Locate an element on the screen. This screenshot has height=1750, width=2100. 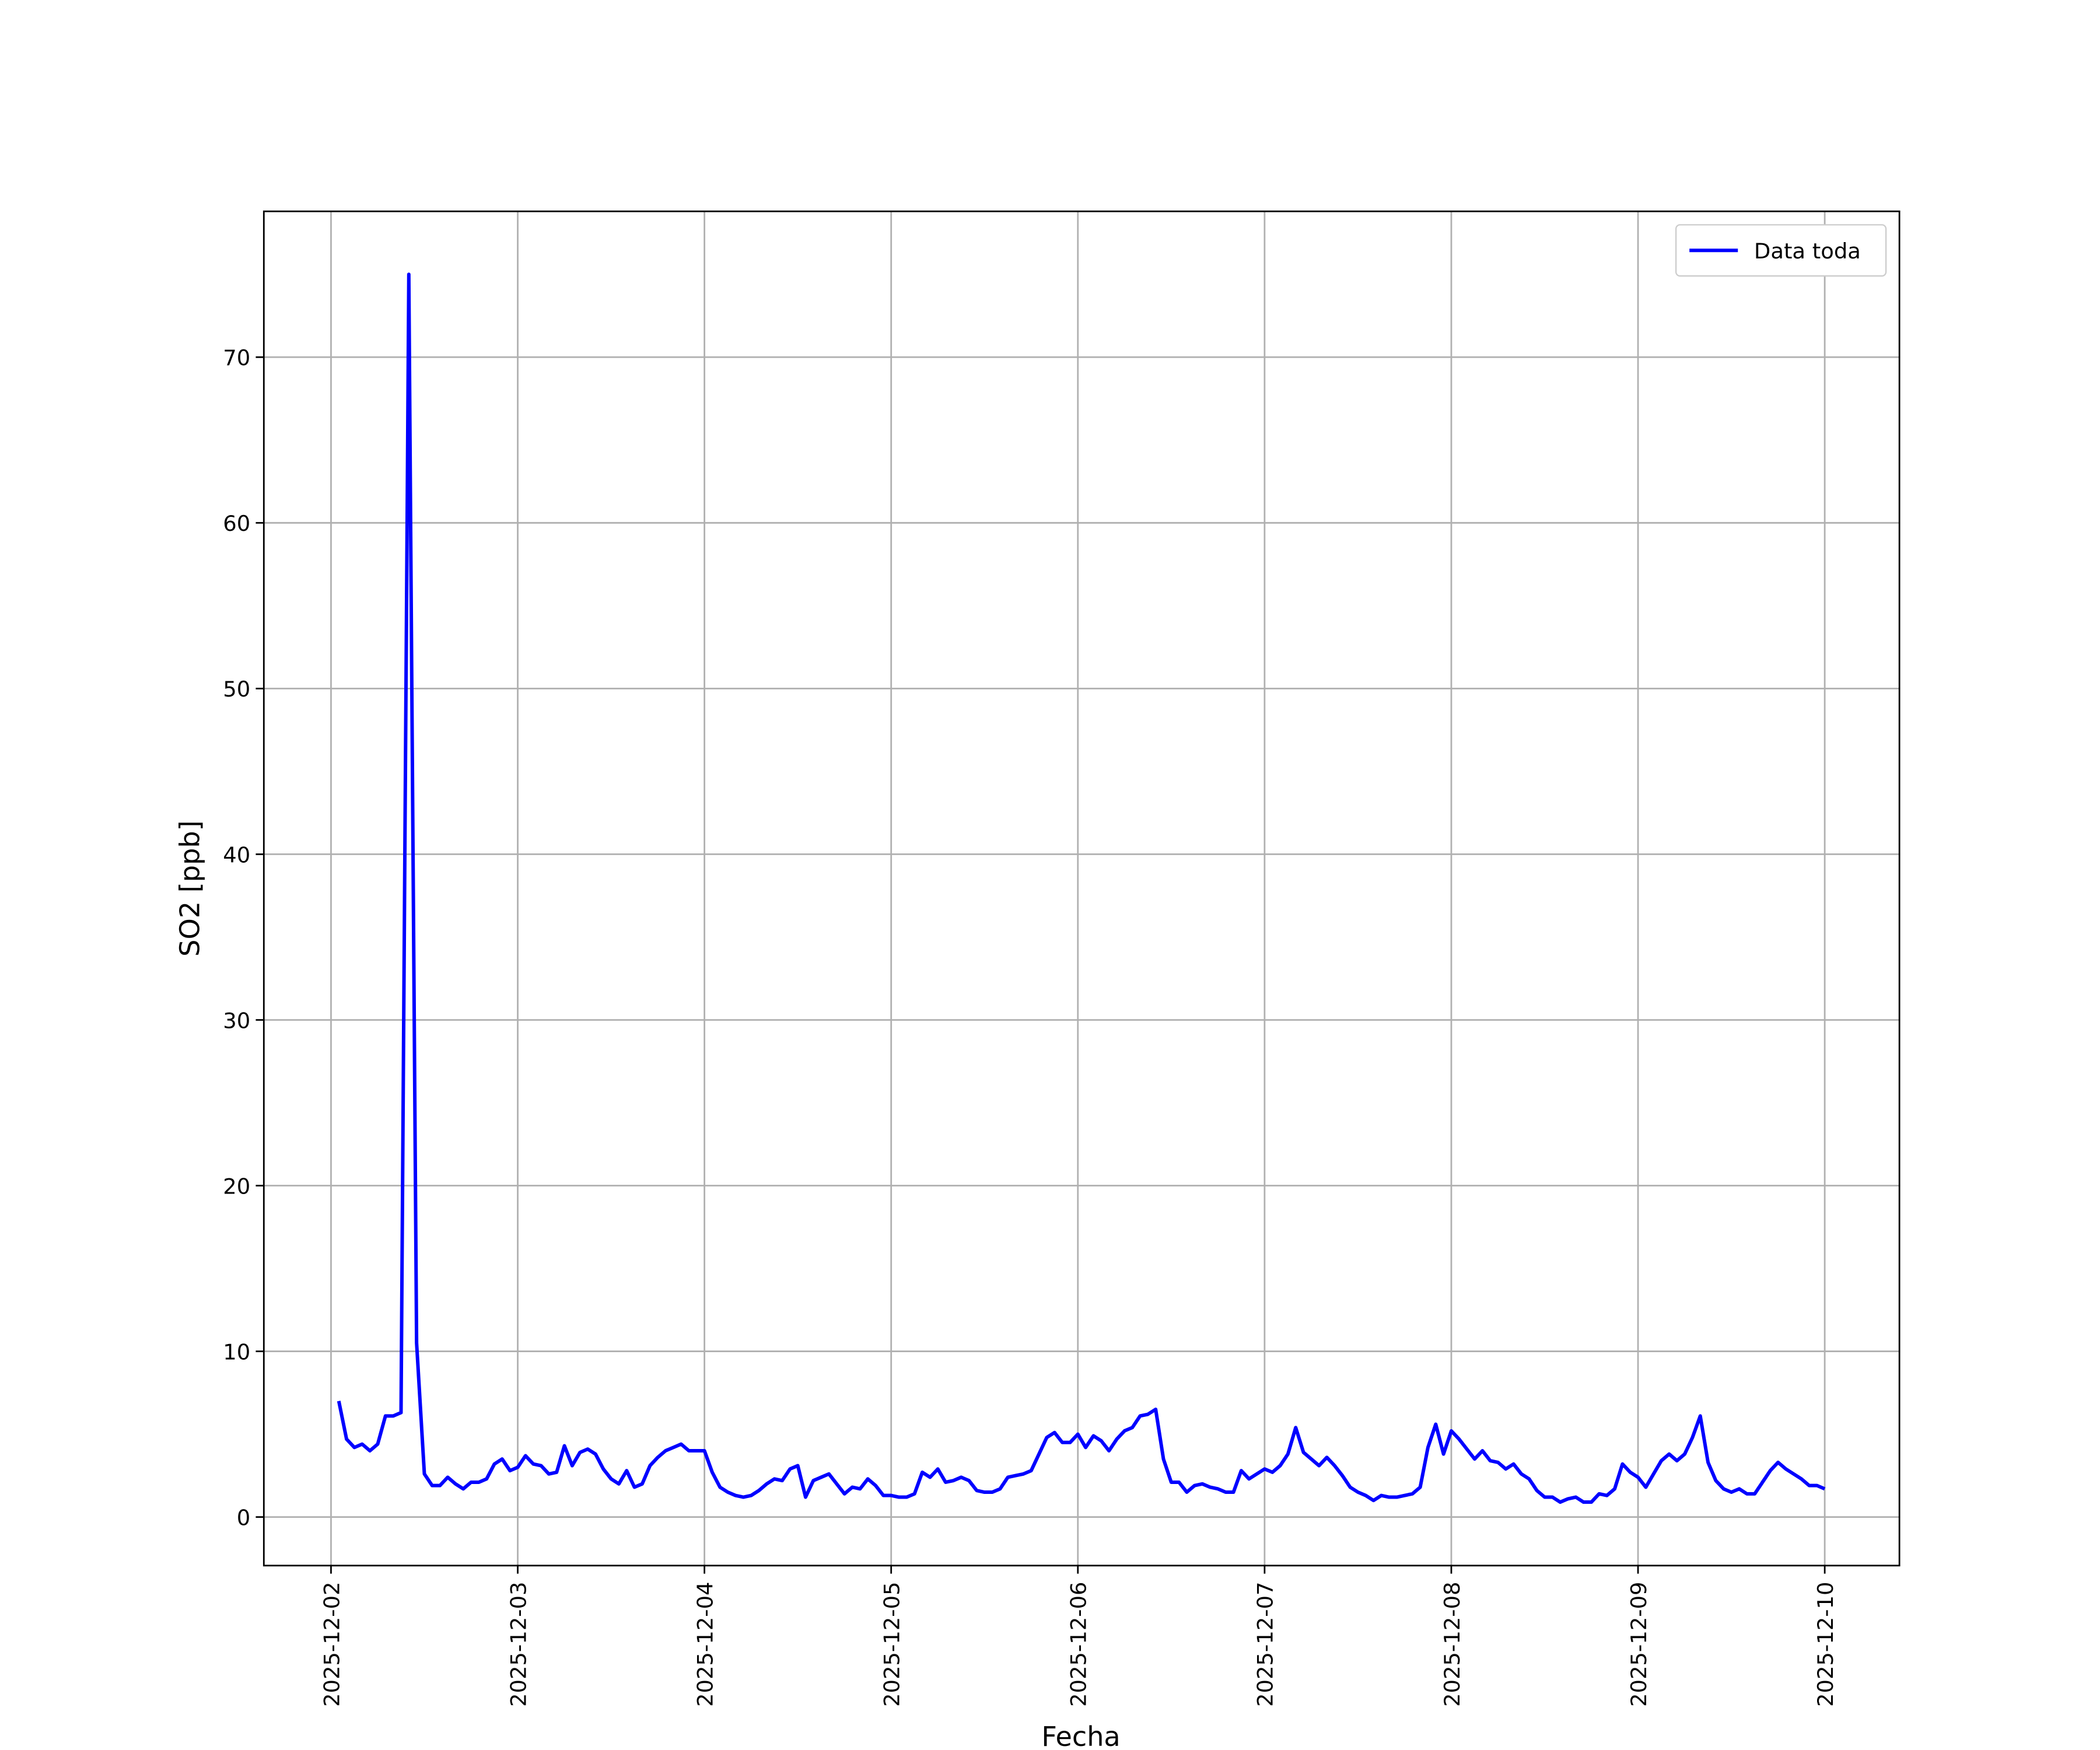
y-tick-label: 70 is located at coordinates (236, 357).